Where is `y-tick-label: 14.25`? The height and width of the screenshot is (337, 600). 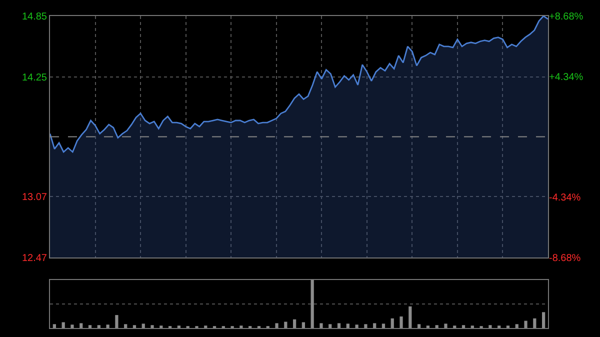
y-tick-label: 14.25 is located at coordinates (35, 78).